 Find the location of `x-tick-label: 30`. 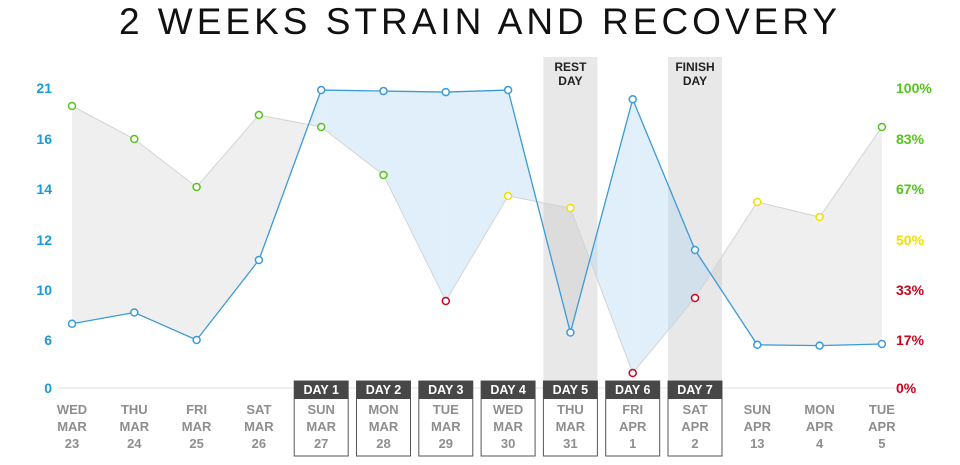

x-tick-label: 30 is located at coordinates (508, 443).